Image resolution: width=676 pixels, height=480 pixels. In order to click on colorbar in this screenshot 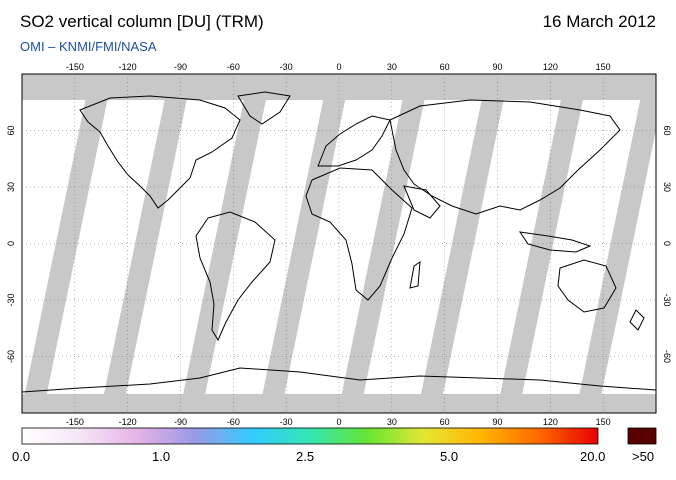, I will do `click(310, 436)`.